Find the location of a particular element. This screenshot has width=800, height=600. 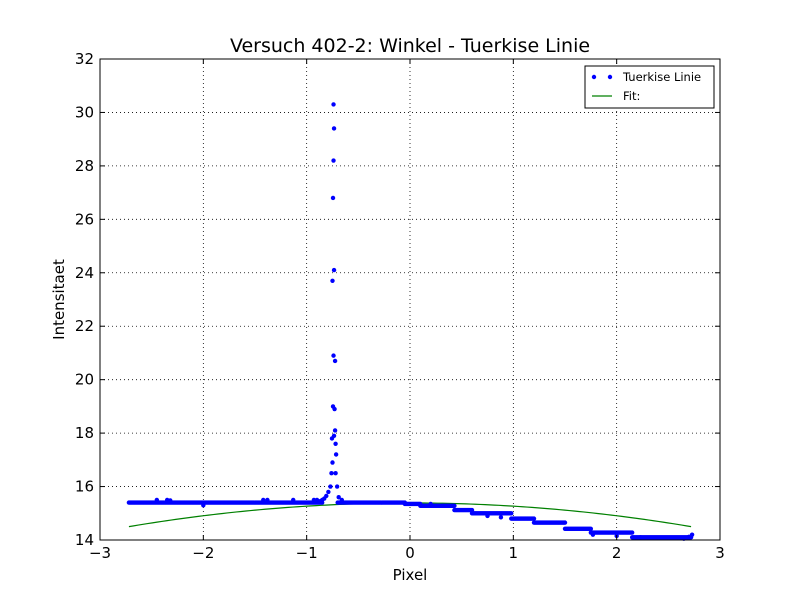

y-axis-label: Intensitaet is located at coordinates (59, 299).